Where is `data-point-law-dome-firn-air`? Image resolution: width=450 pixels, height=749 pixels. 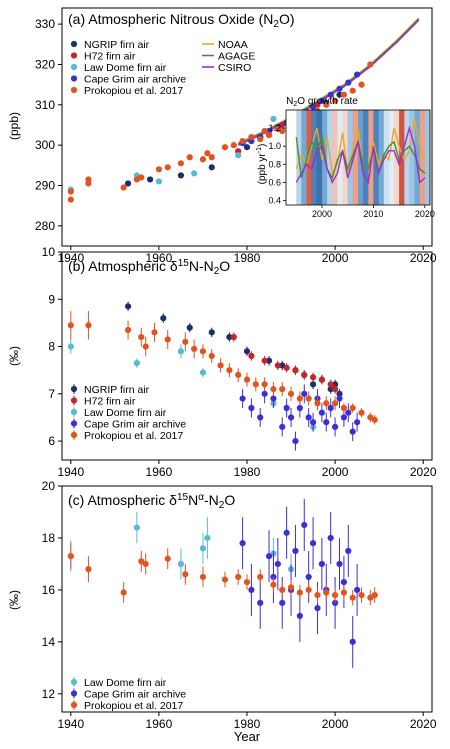
data-point-law-dome-firn-air is located at coordinates (70, 346).